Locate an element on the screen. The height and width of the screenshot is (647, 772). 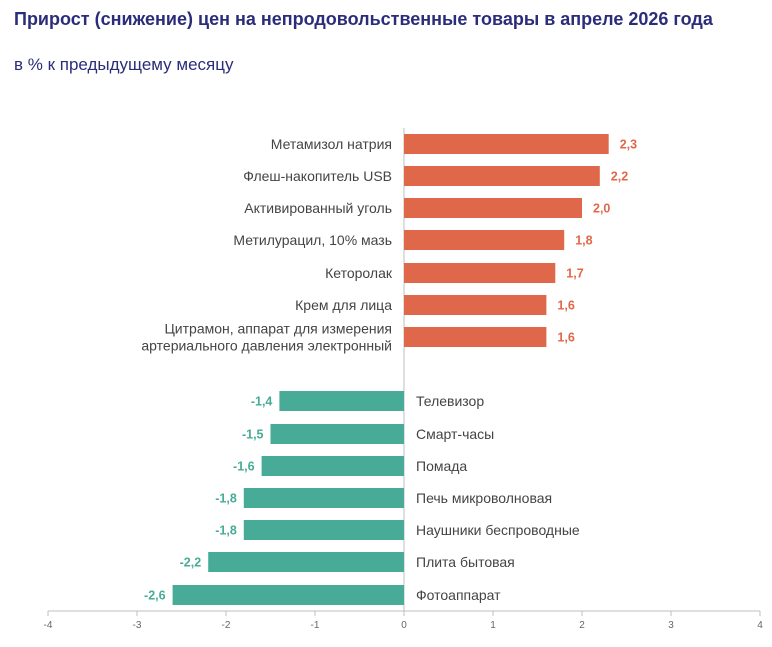
category-label-line: Кеторолак is located at coordinates (359, 273).